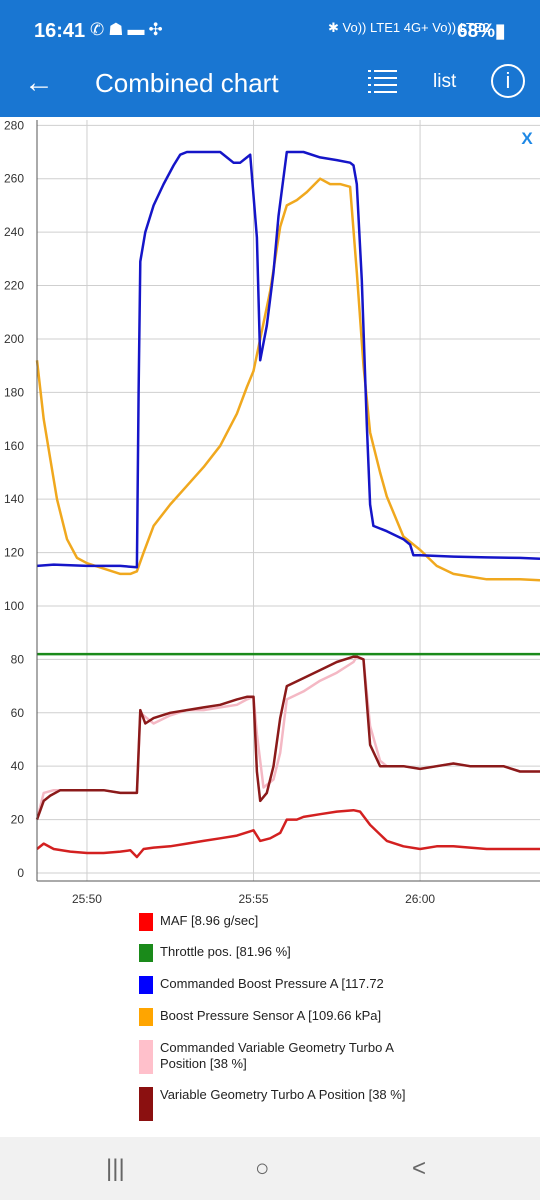  Describe the element at coordinates (14, 125) in the screenshot. I see `y-tick-label: 280` at that location.